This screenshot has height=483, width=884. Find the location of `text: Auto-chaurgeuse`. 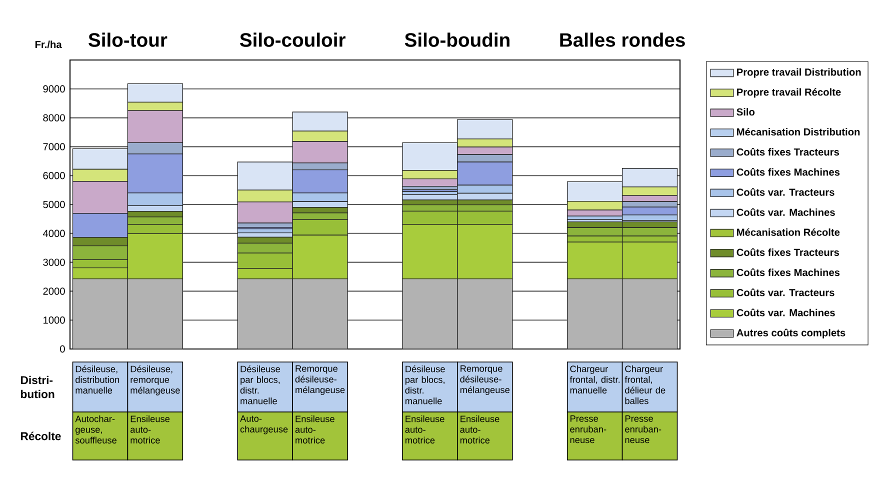

text: Auto-chaurgeuse is located at coordinates (264, 424).